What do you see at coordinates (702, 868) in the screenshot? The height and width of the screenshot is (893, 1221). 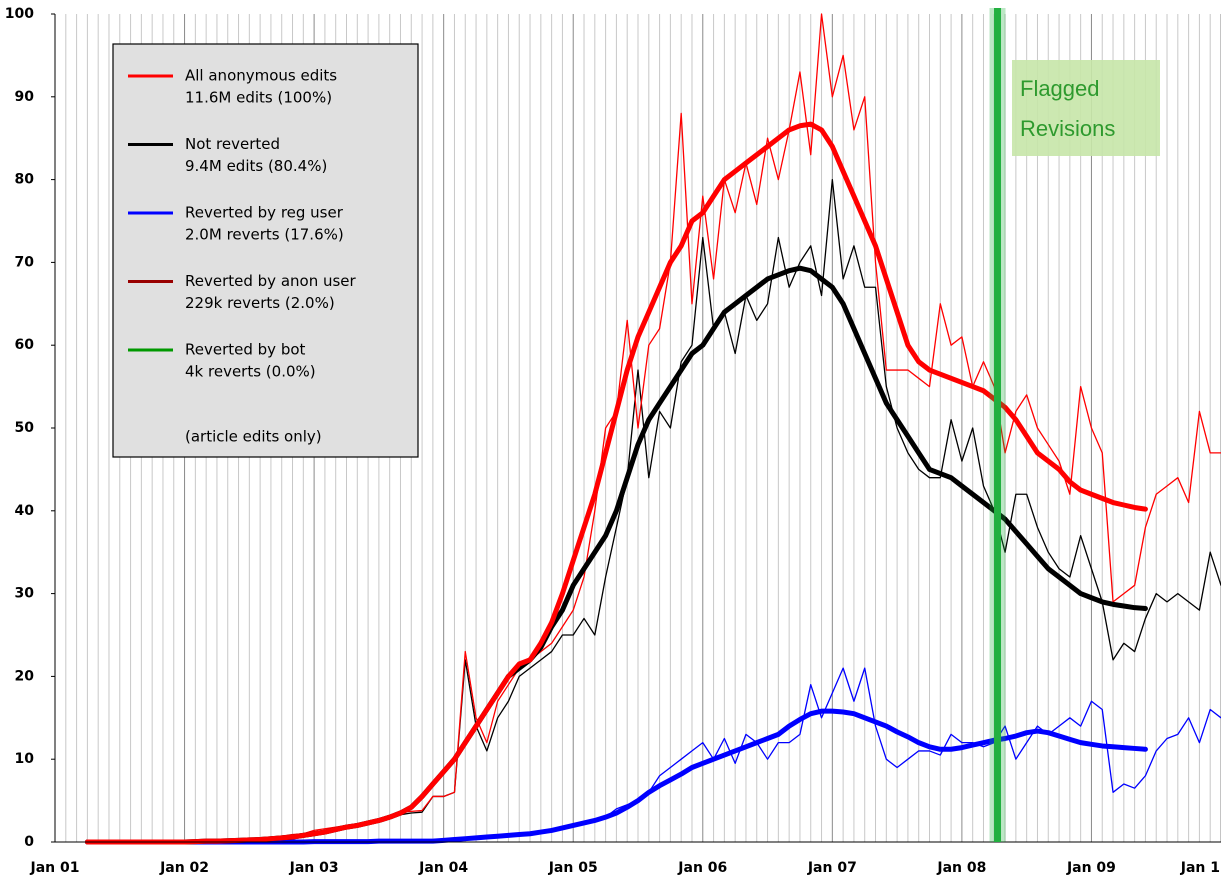 I see `x-tick-label: Jan 06` at bounding box center [702, 868].